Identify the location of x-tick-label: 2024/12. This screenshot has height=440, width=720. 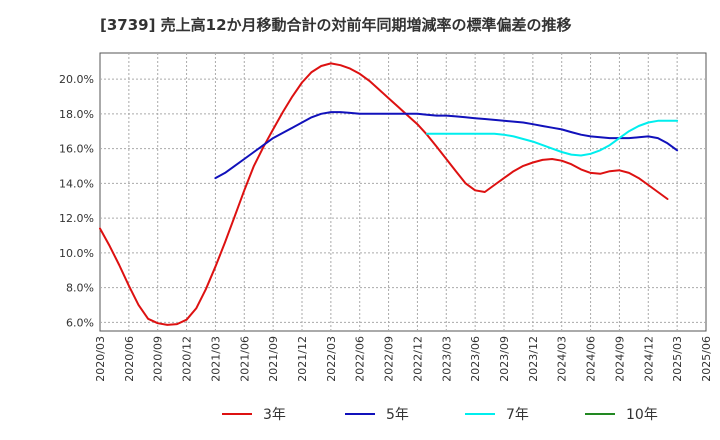
(648, 359).